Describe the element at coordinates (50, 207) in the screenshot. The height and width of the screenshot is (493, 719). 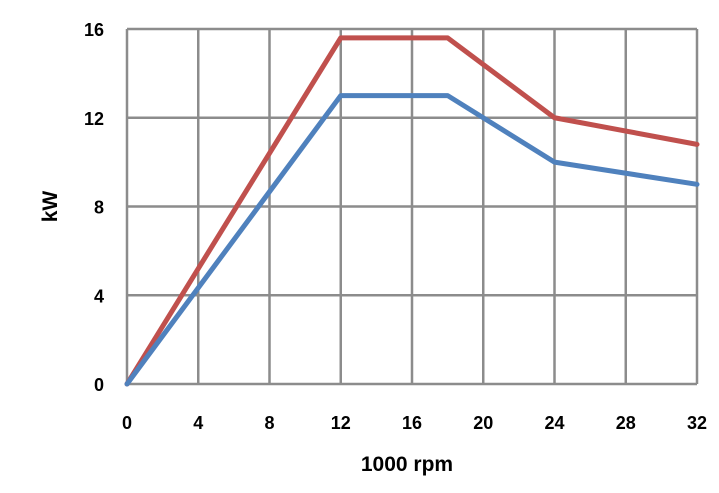
I see `y-axis-title: kW` at that location.